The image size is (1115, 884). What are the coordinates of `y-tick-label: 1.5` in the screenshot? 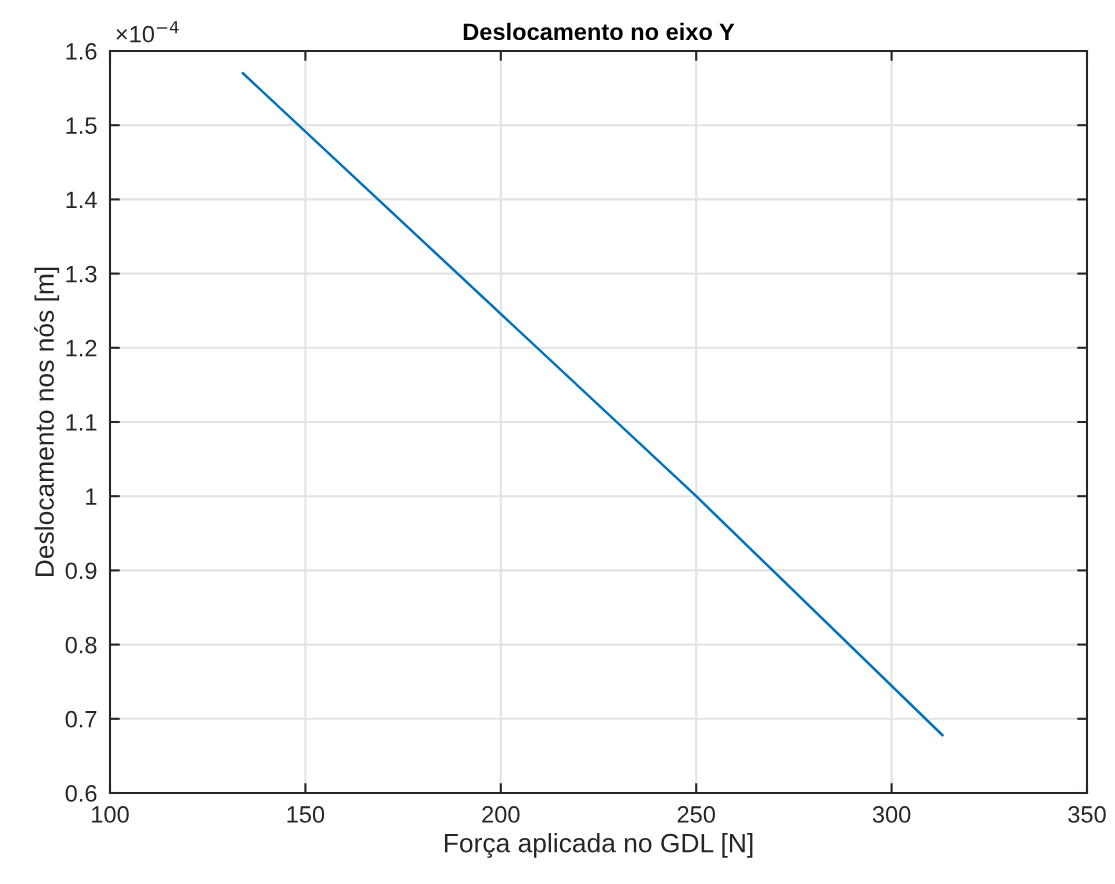 It's located at (81, 125).